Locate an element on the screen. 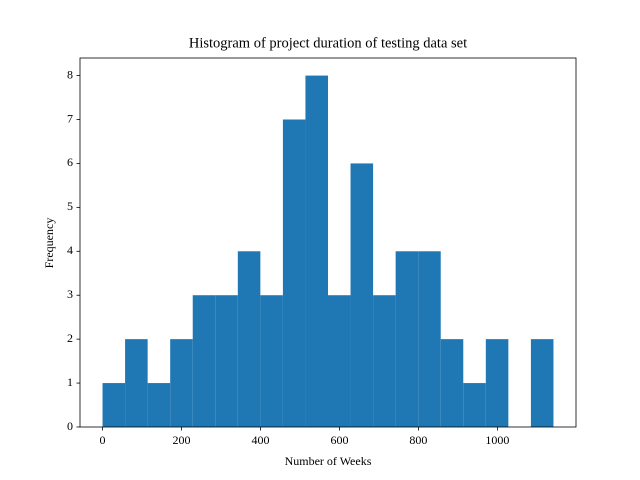  y-tick-label: 5 is located at coordinates (70, 206).